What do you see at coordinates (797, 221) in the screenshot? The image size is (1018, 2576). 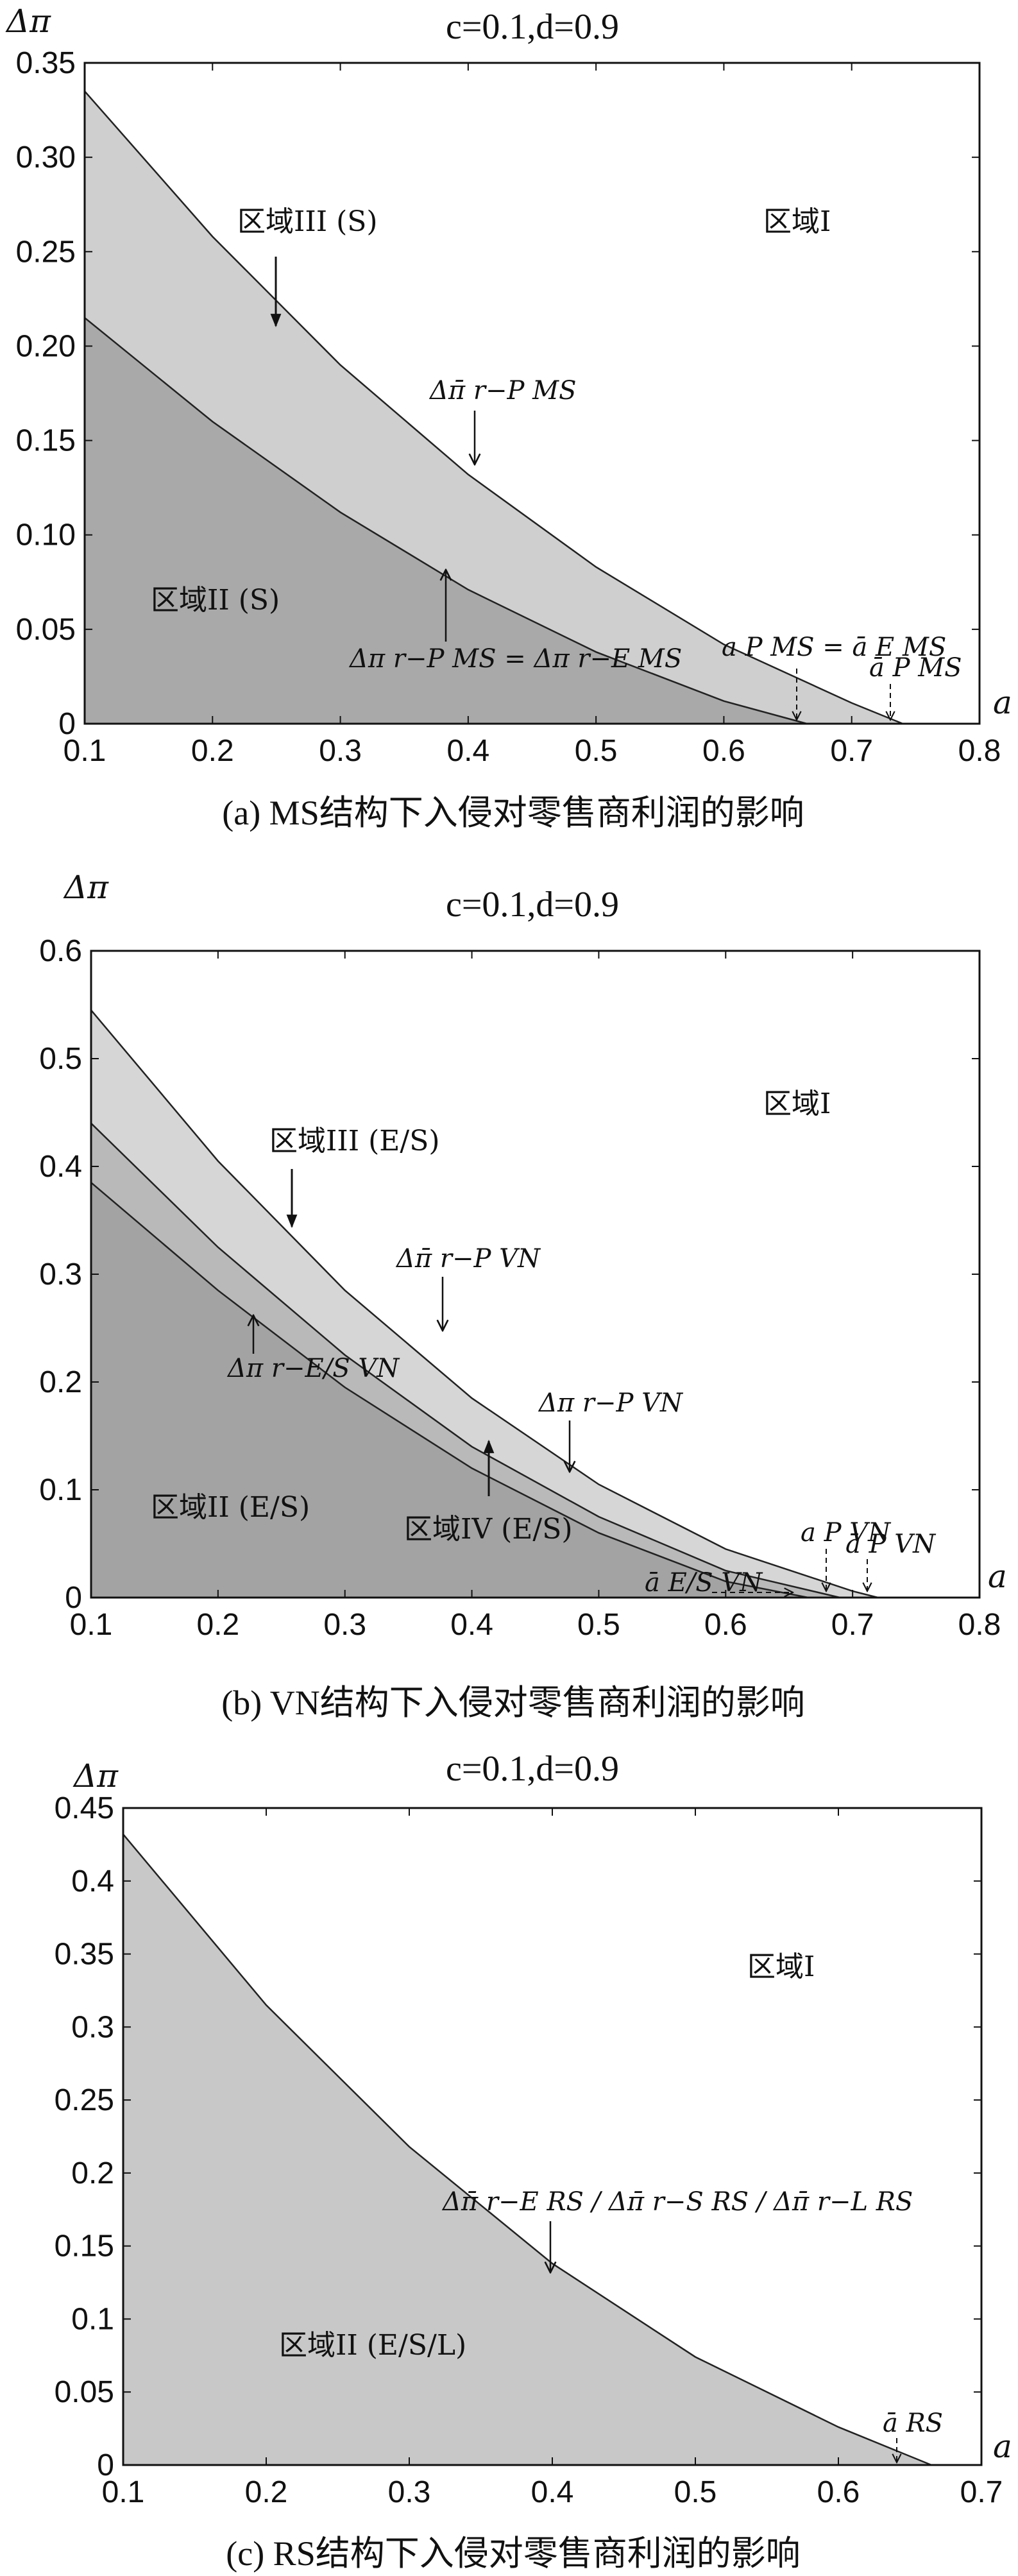 I see `region-label-a-I: 区域I` at bounding box center [797, 221].